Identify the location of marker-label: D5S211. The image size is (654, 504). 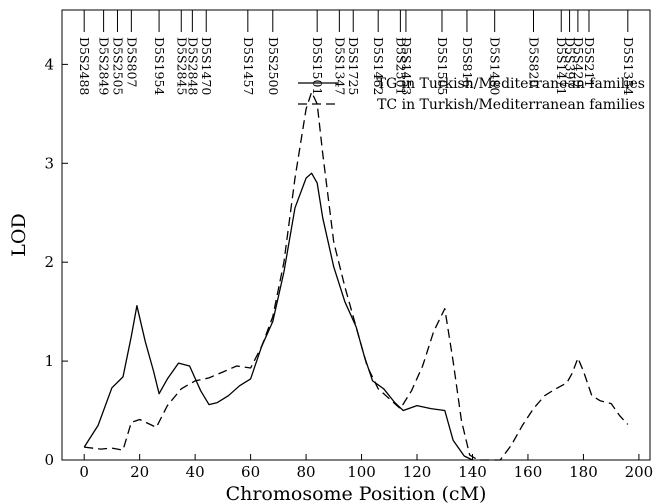
(589, 62).